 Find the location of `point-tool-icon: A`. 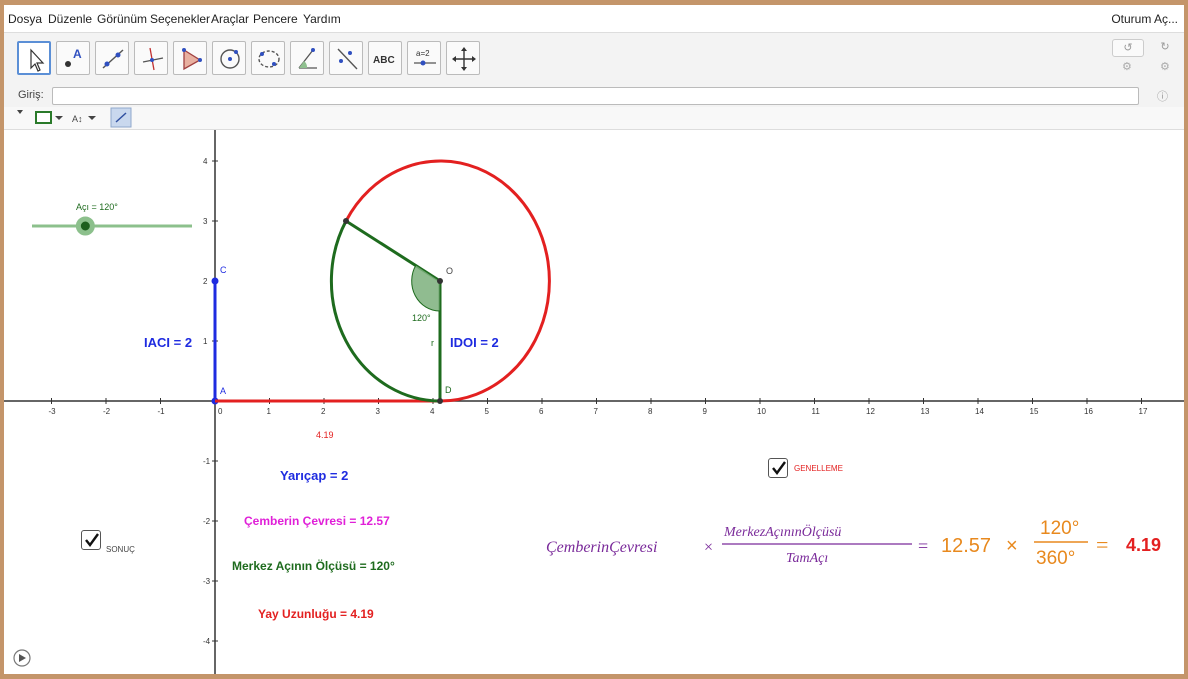

point-tool-icon: A is located at coordinates (73, 57).